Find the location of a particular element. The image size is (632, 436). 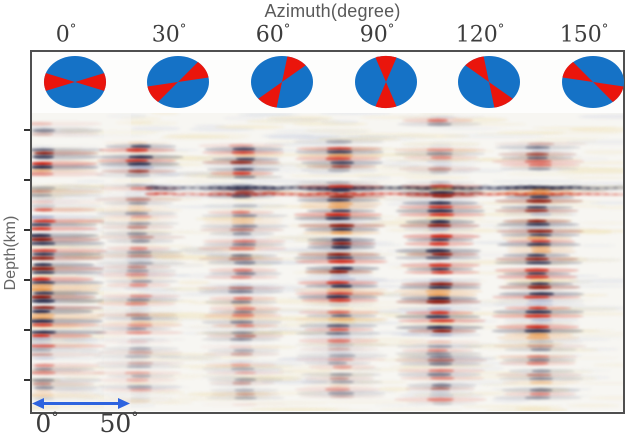

azimuth-tick-label: 0° is located at coordinates (66, 34).